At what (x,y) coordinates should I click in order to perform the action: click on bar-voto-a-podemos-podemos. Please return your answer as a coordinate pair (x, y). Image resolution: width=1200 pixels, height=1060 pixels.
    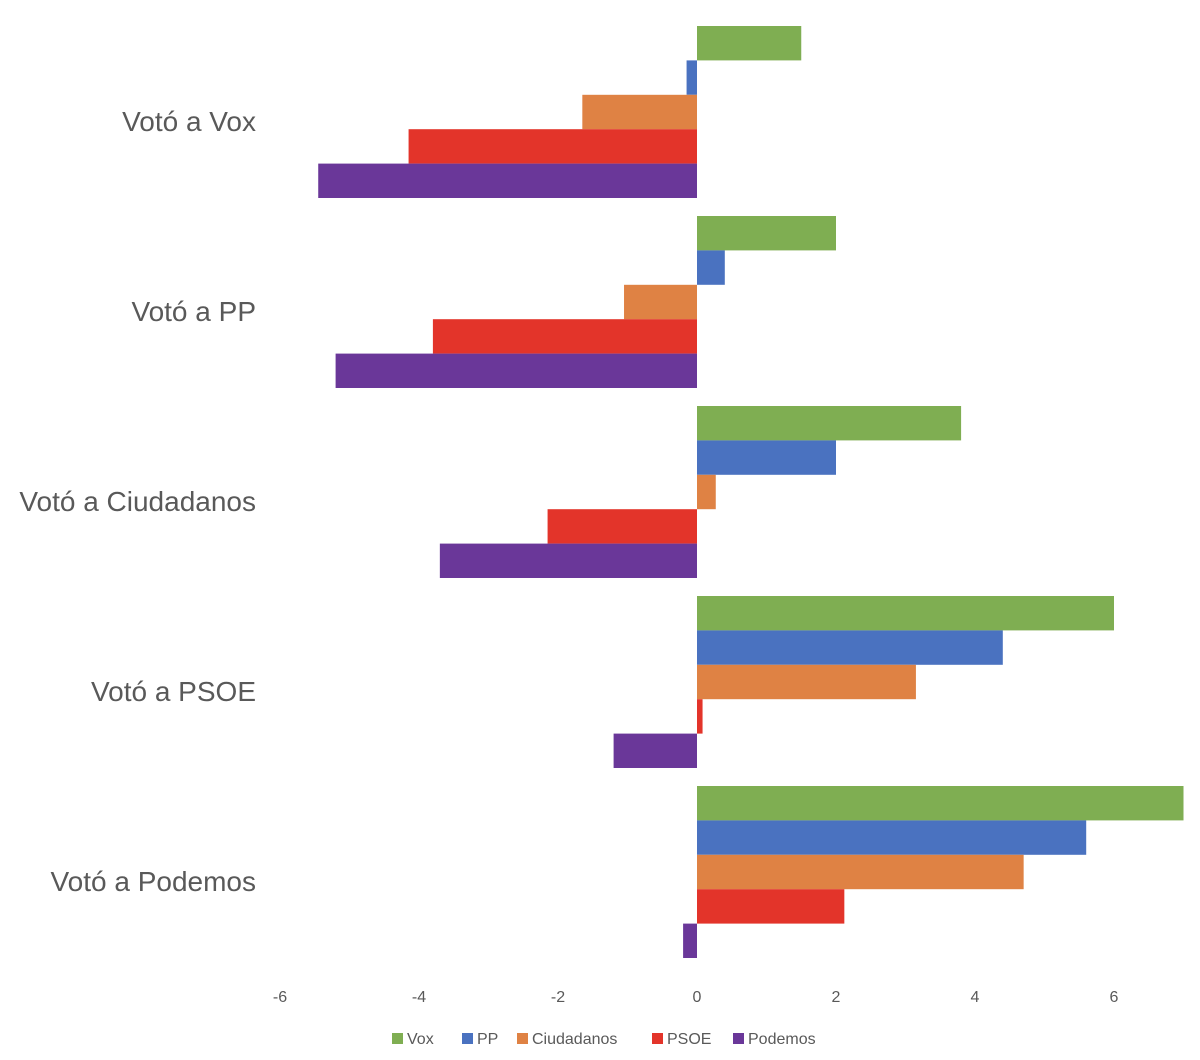
    Looking at the image, I should click on (690, 940).